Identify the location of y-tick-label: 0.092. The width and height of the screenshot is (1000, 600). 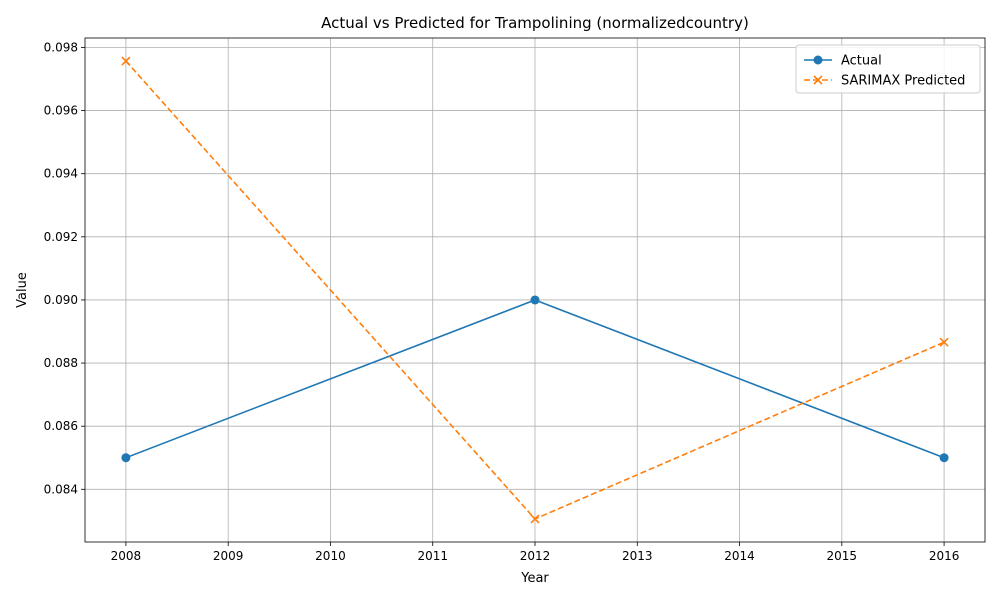
(61, 237).